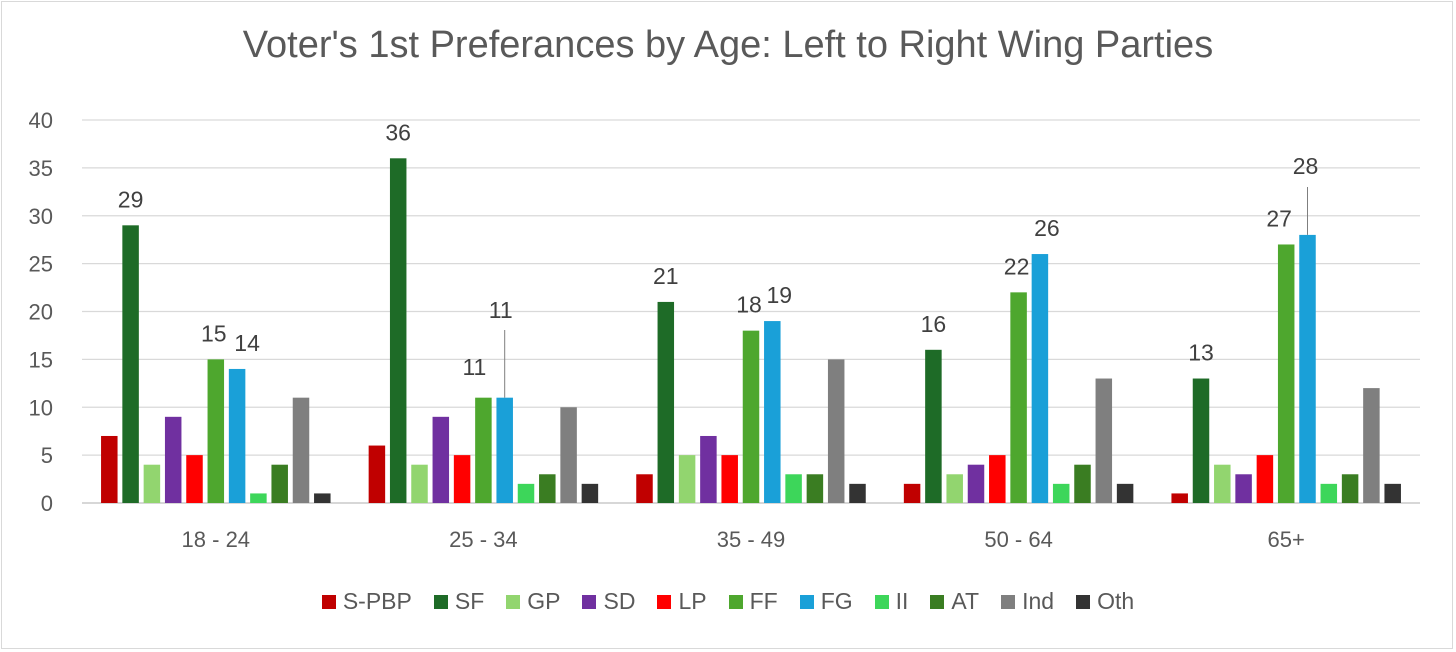 This screenshot has width=1456, height=652. I want to click on y-tick-label: 35, so click(41, 168).